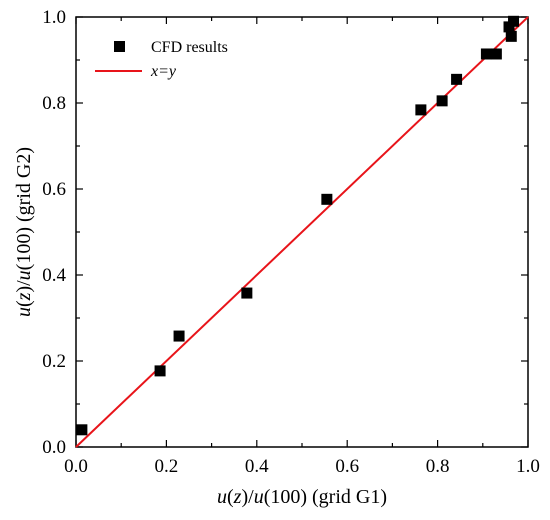 Image resolution: width=550 pixels, height=520 pixels. I want to click on y-tick-label: 1.0, so click(54, 17).